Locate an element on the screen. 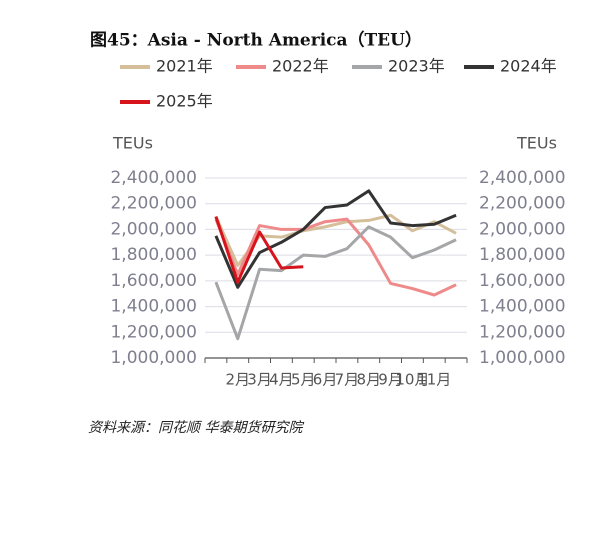 This screenshot has height=540, width=599. y-tick-label: 1,000,000 is located at coordinates (153, 358).